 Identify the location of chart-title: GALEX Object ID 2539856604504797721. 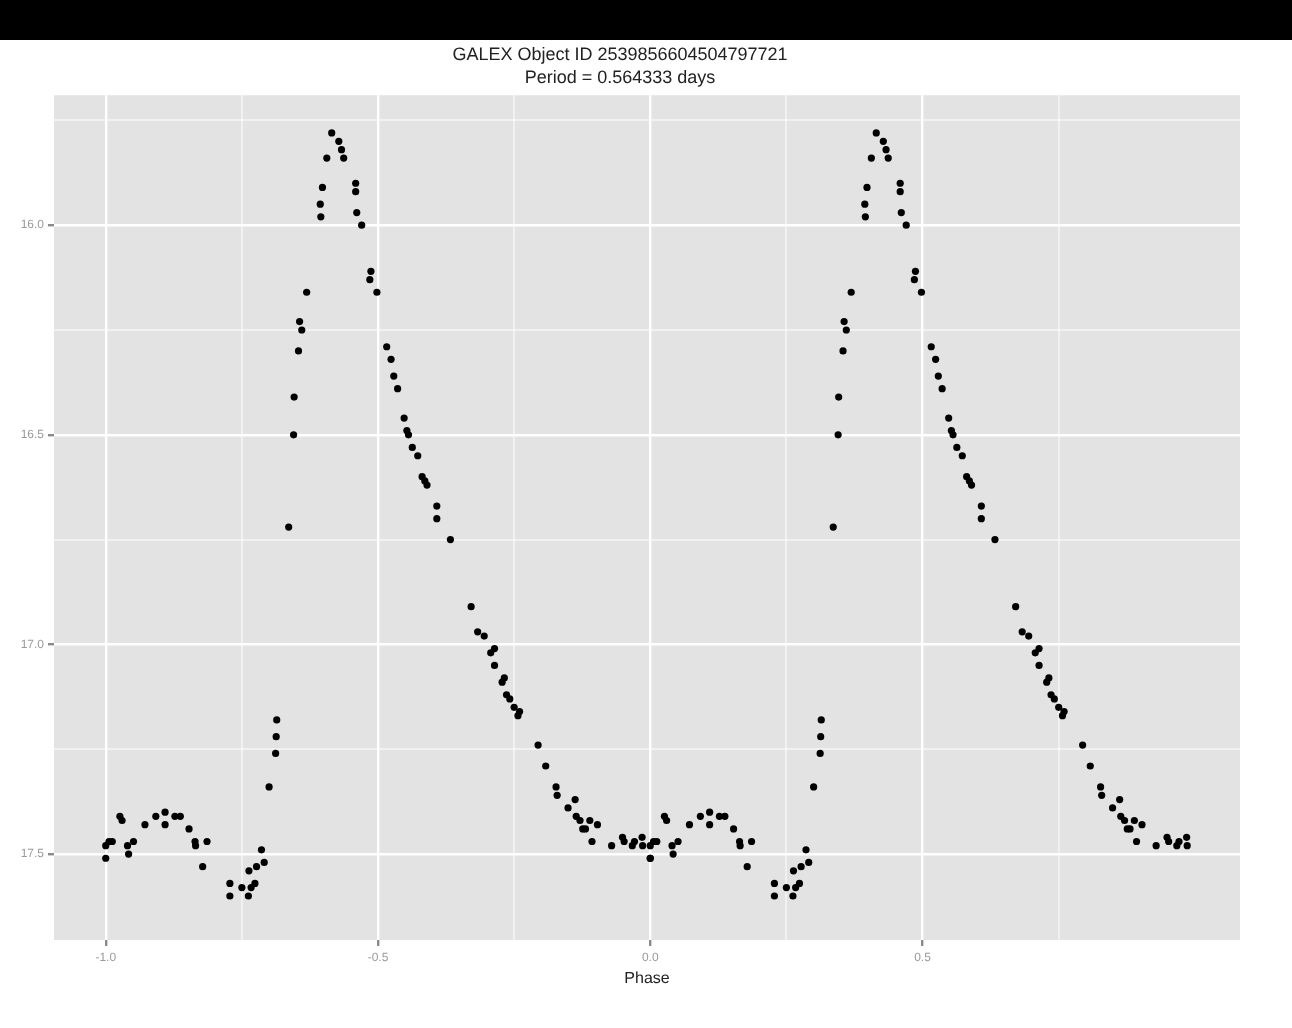
(620, 53).